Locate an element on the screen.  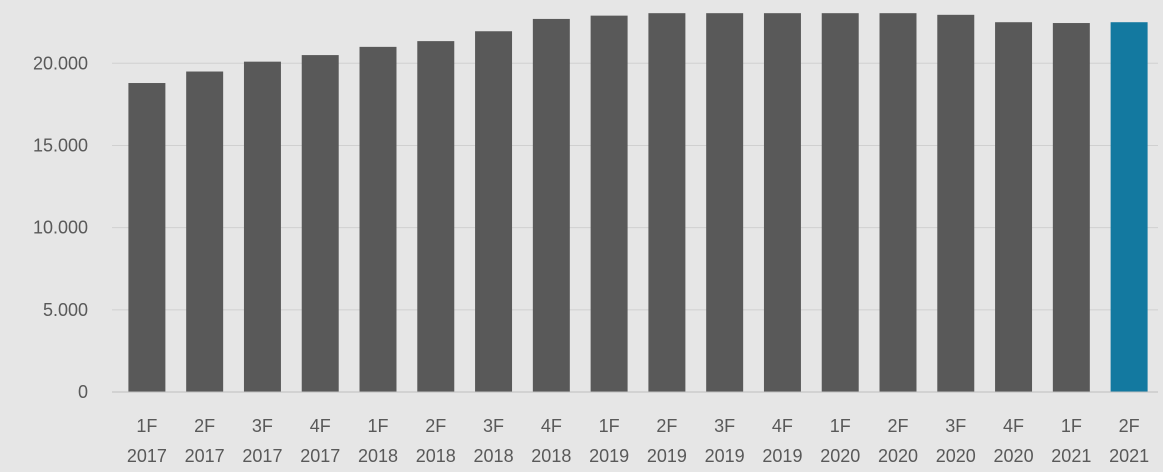
y-tick-label: 0 is located at coordinates (83, 392).